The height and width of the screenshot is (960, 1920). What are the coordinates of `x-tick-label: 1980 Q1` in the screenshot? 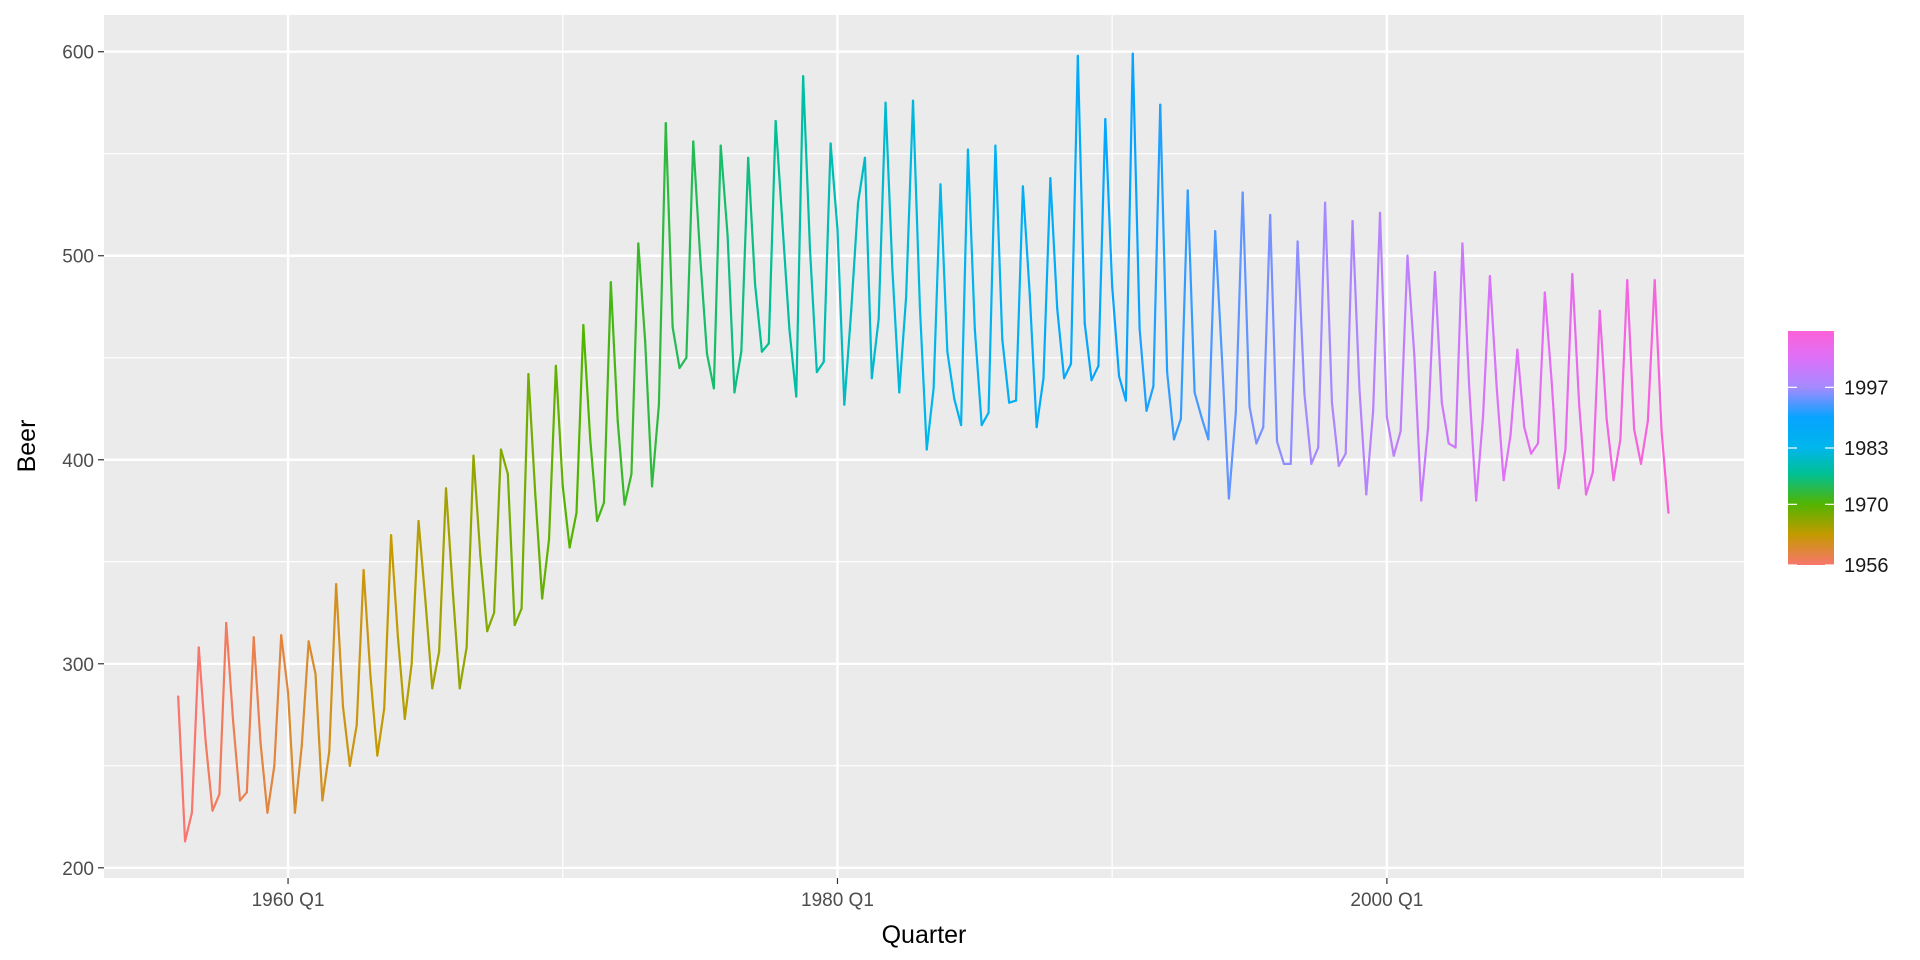 It's located at (837, 900).